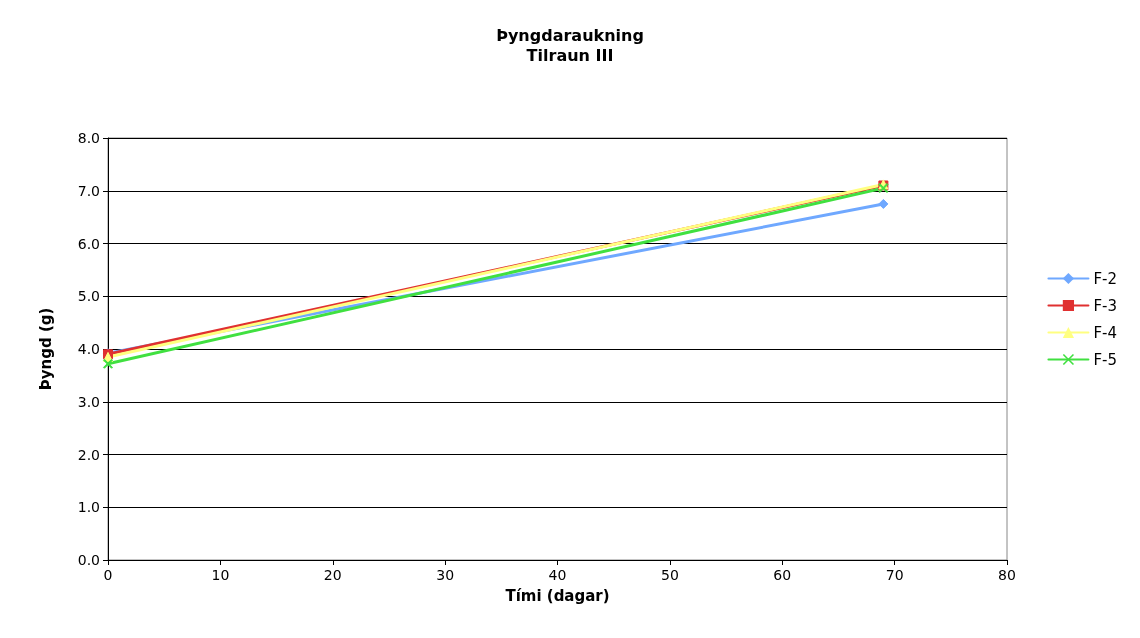 The width and height of the screenshot is (1140, 638). What do you see at coordinates (445, 575) in the screenshot?
I see `x-tick-label: 30` at bounding box center [445, 575].